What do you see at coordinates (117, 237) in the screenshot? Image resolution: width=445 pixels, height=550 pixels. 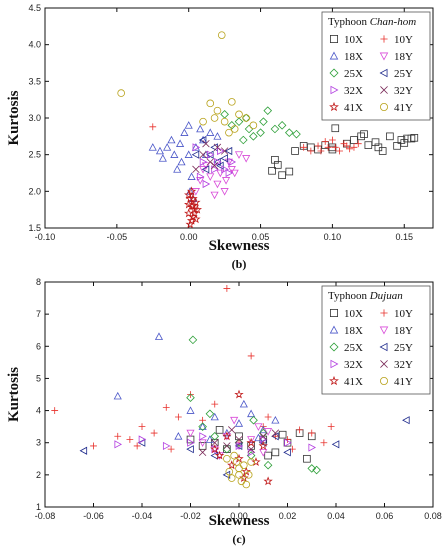 I see `x-tick-label: -0.05` at bounding box center [117, 237].